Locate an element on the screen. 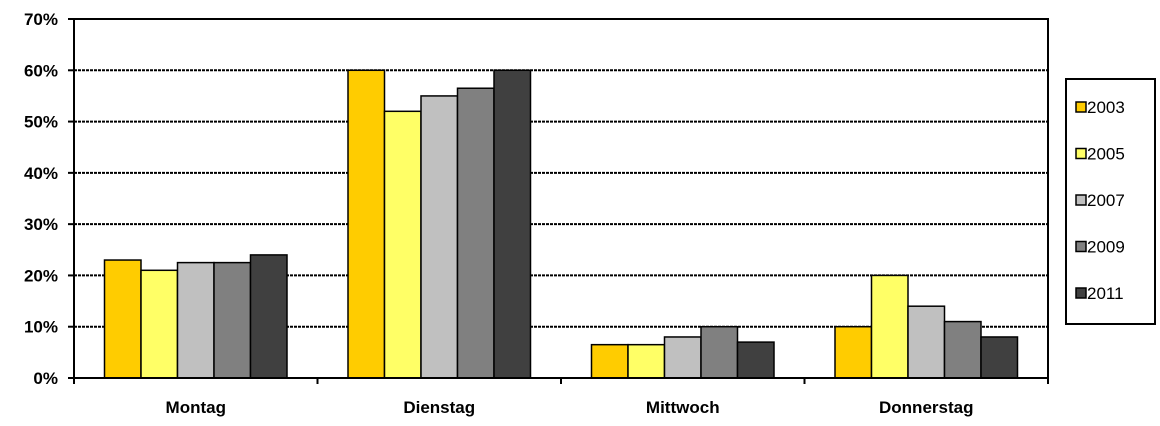 The width and height of the screenshot is (1160, 426). bar-2007-dienstag is located at coordinates (439, 237).